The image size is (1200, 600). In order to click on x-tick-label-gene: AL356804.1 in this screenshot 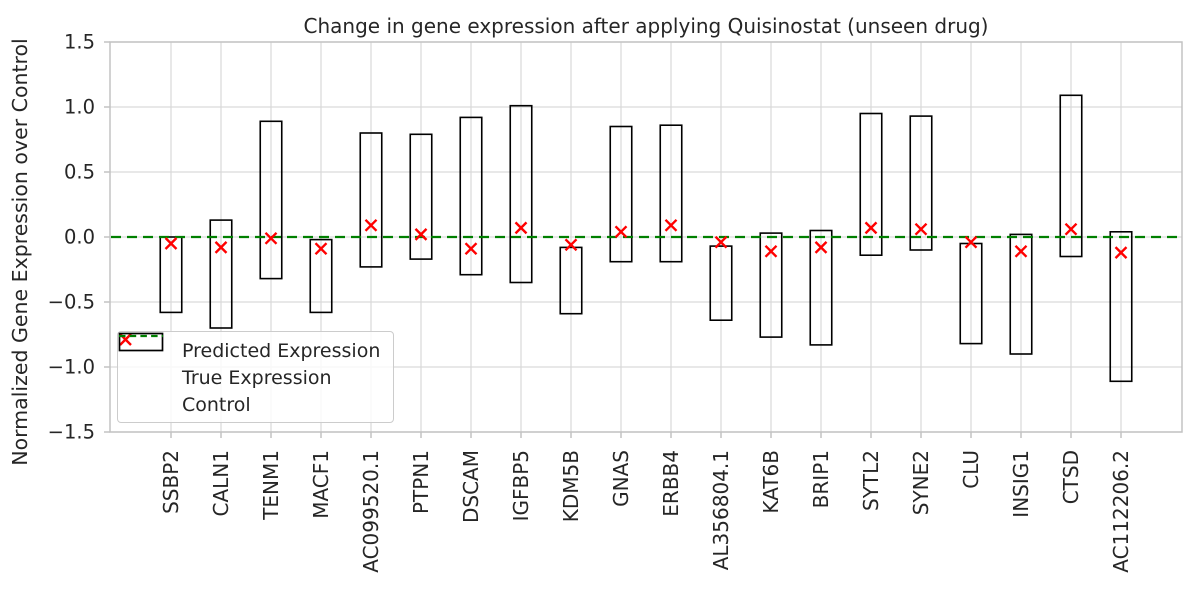, I will do `click(721, 510)`.